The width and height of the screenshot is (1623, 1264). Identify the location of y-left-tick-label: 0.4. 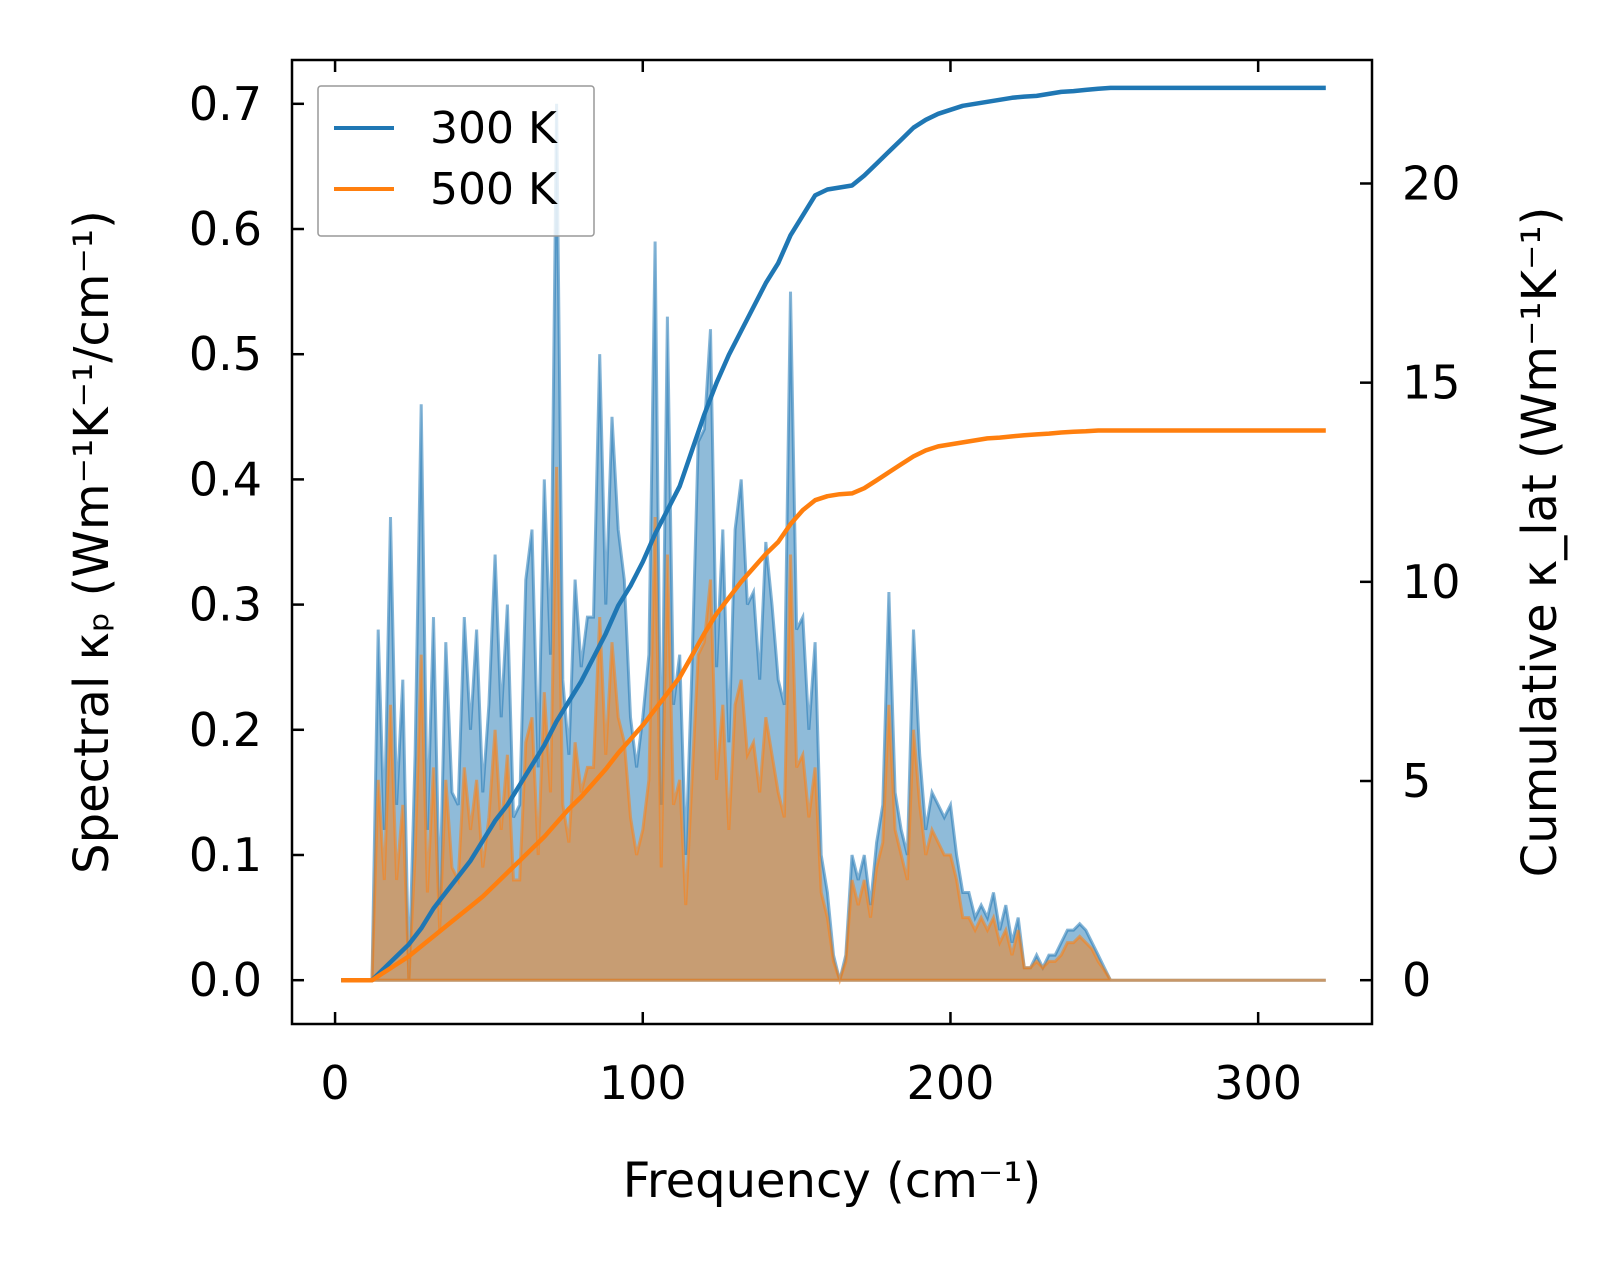
(225, 479).